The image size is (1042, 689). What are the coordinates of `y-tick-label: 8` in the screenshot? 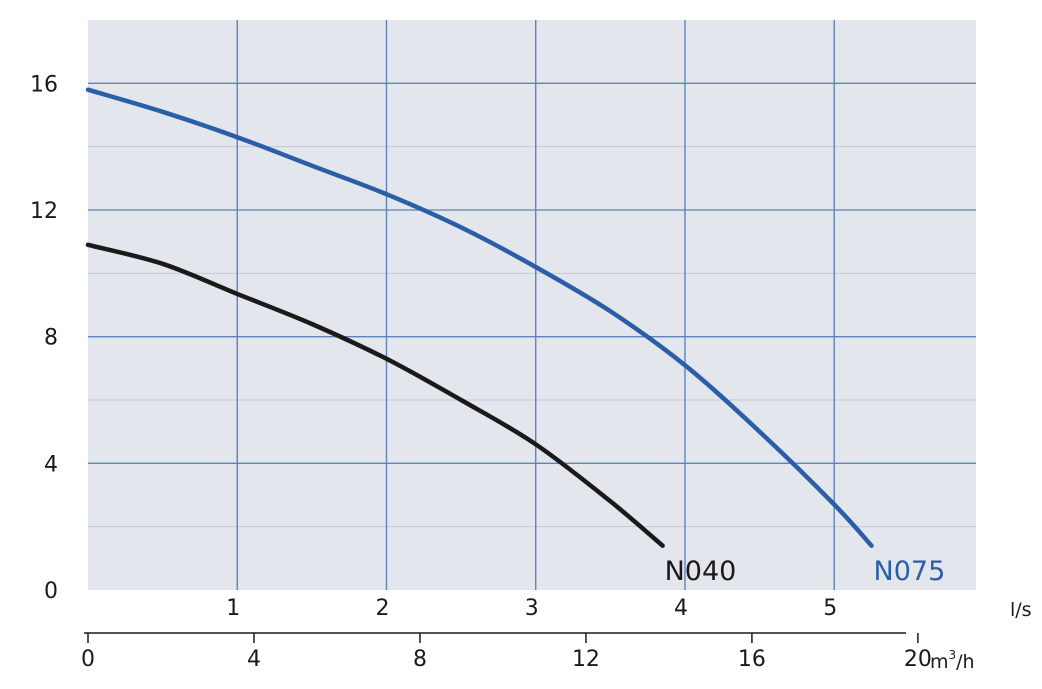 It's located at (51, 338).